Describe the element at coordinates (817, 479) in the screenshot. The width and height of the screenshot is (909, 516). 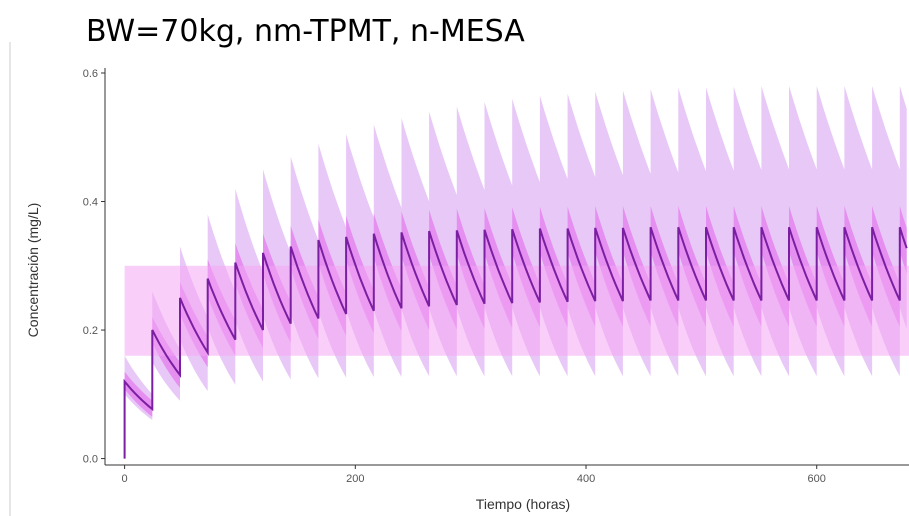
I see `x-tick-label: 600` at that location.